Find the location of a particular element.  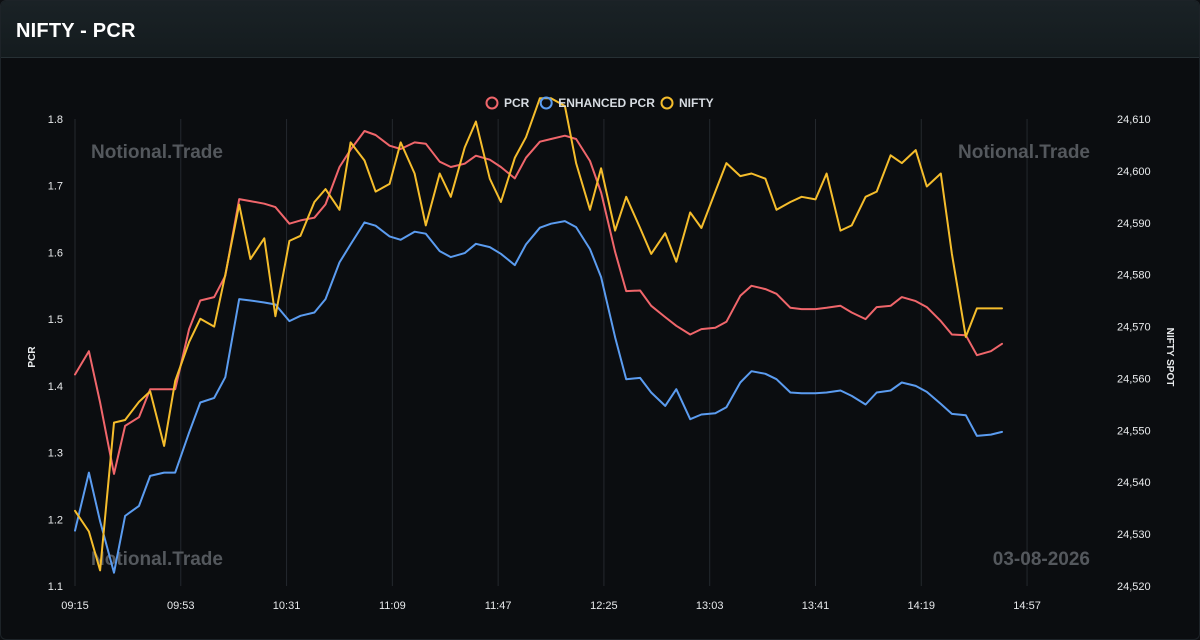

watermark-brand-top-left: Notional.Trade is located at coordinates (157, 152).